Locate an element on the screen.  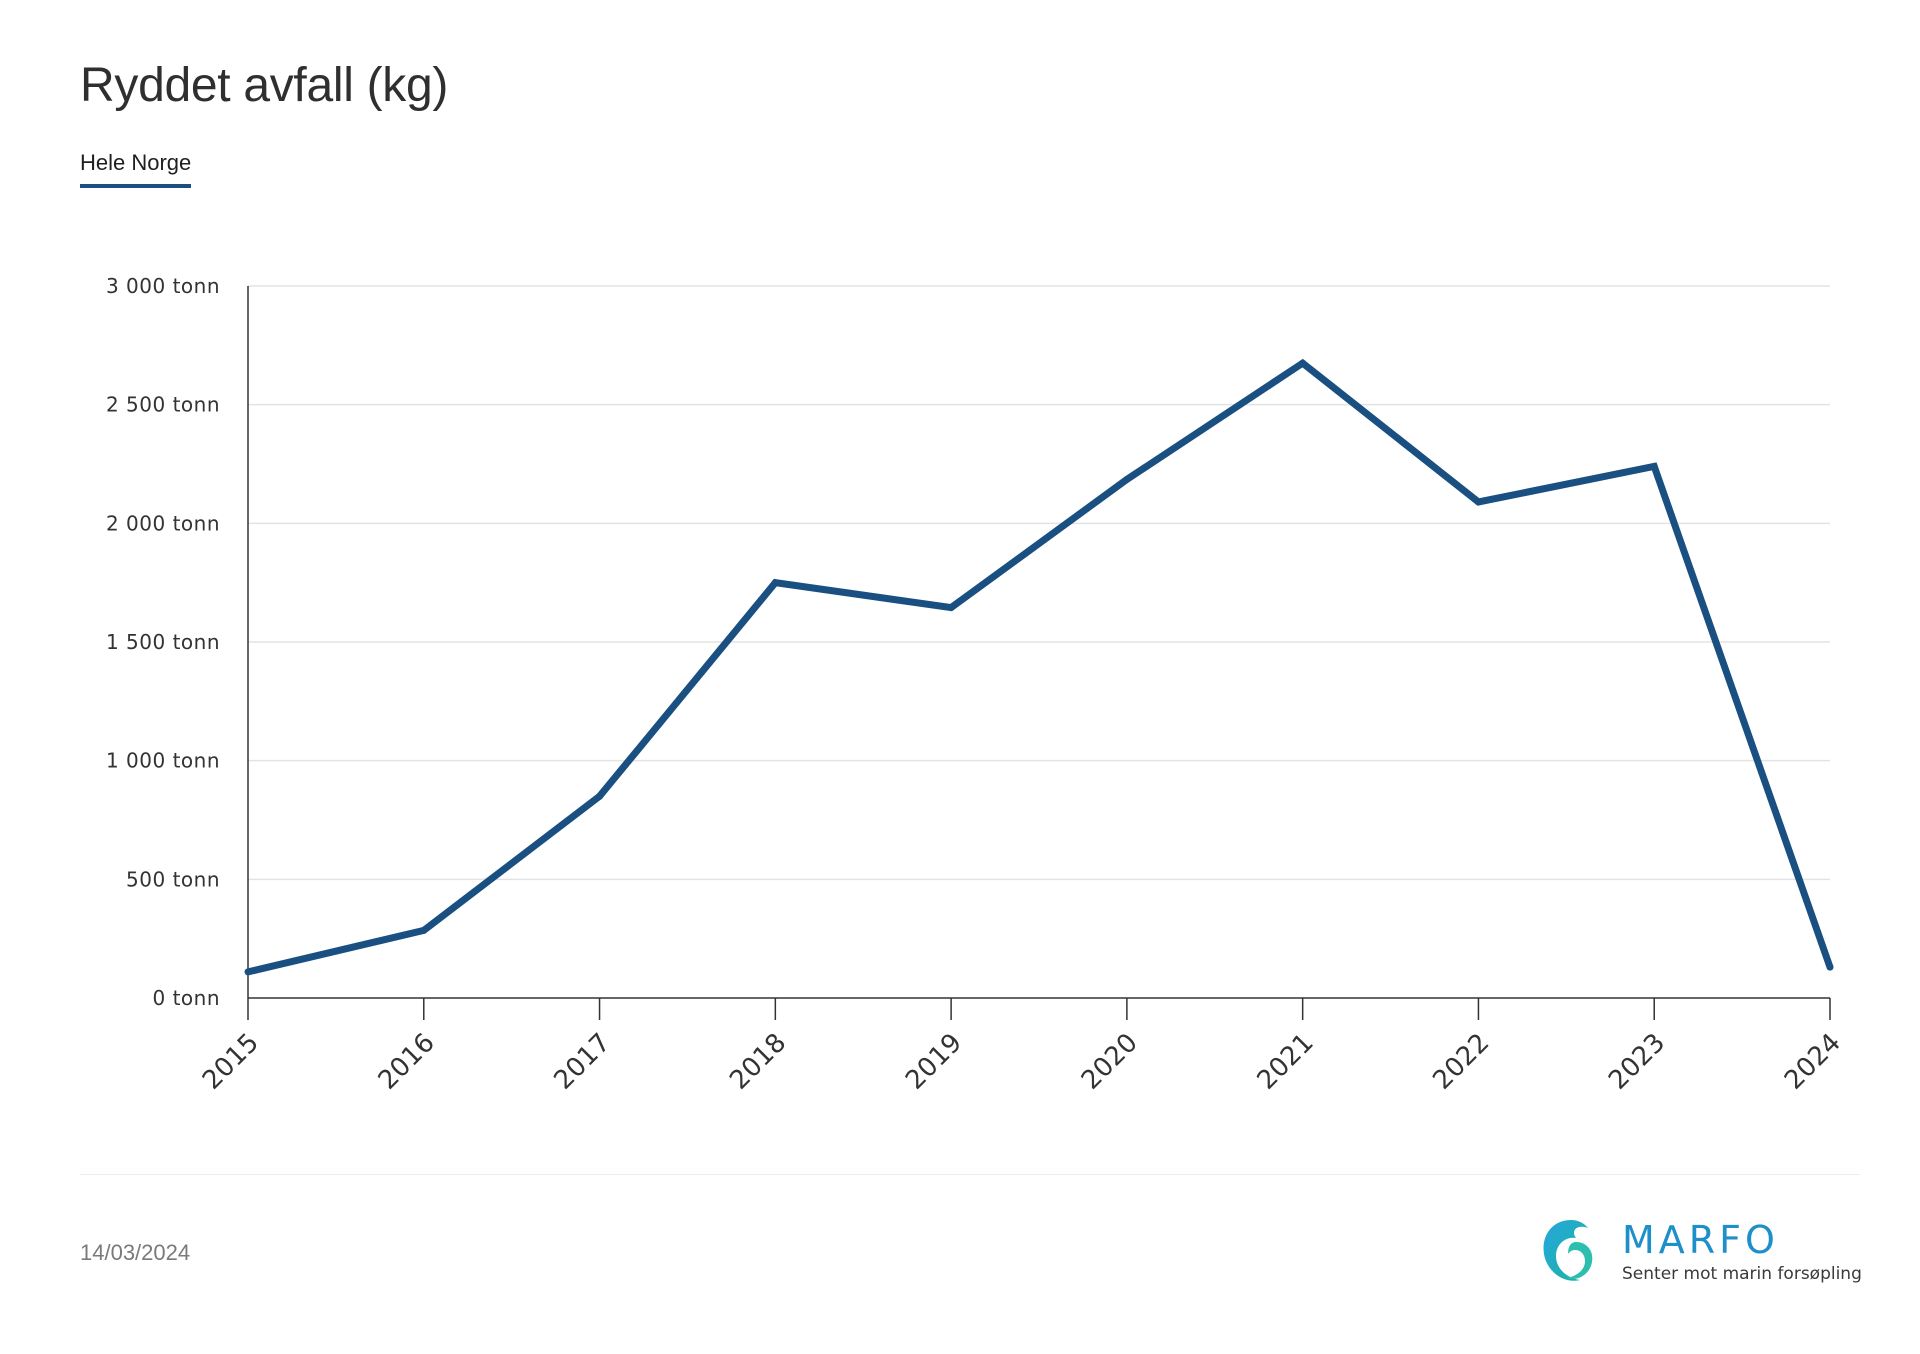
wave-logo-icon is located at coordinates (1568, 1250).